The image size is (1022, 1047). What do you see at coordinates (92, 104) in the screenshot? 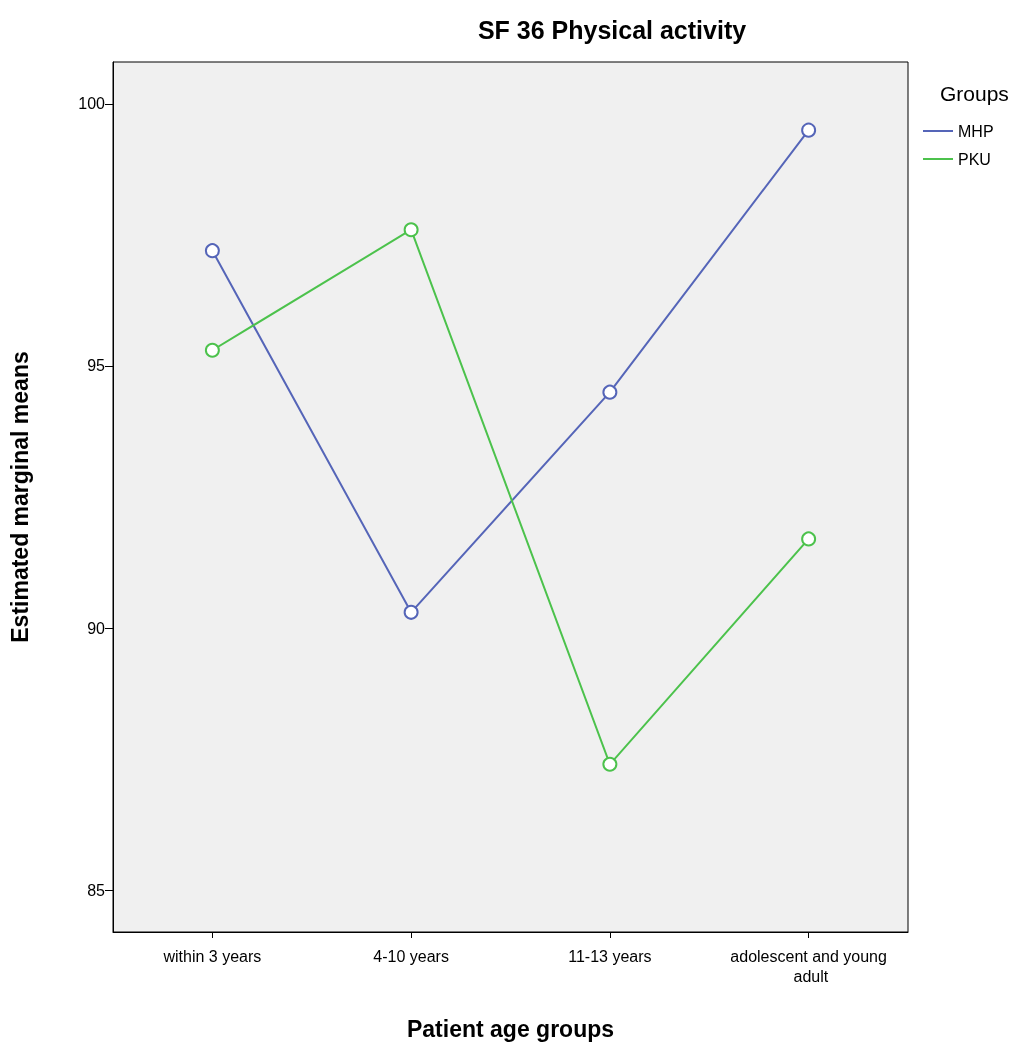
I see `y-tick-label: 100` at bounding box center [92, 104].